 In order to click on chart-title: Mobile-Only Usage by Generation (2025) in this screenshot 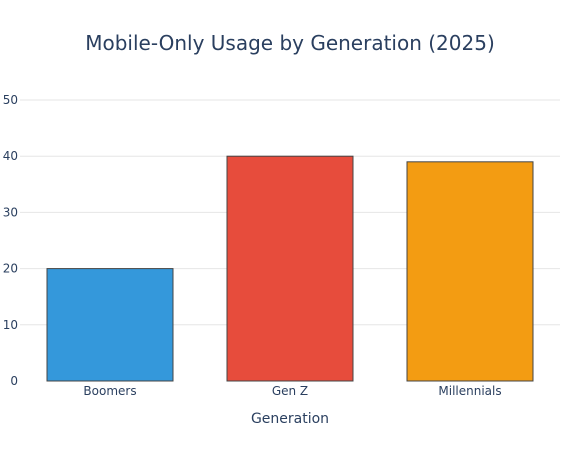, I will do `click(290, 43)`.